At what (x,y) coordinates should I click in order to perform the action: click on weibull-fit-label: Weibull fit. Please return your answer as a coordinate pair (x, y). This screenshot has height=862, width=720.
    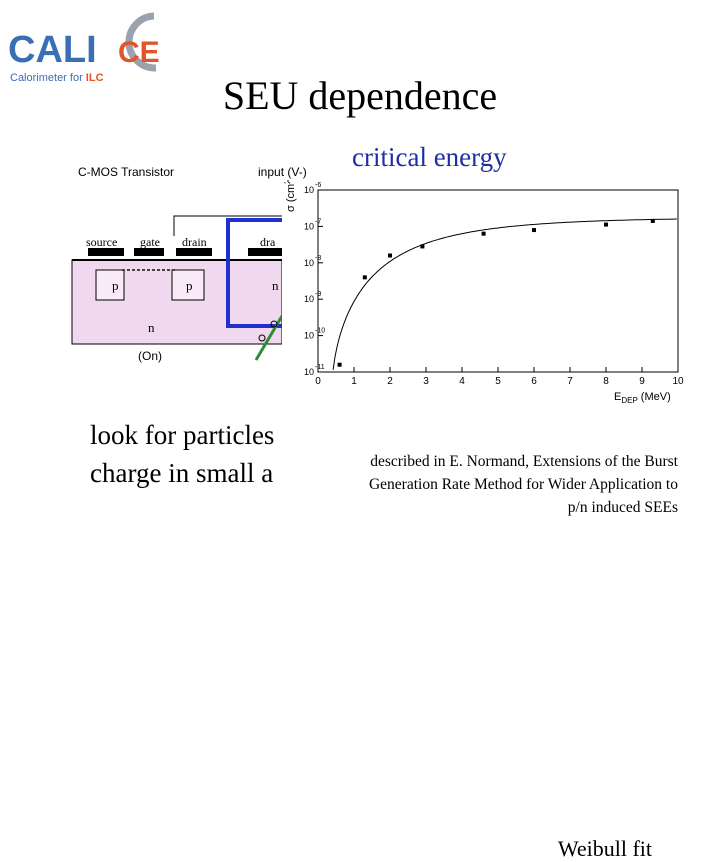
    Looking at the image, I should click on (604, 848).